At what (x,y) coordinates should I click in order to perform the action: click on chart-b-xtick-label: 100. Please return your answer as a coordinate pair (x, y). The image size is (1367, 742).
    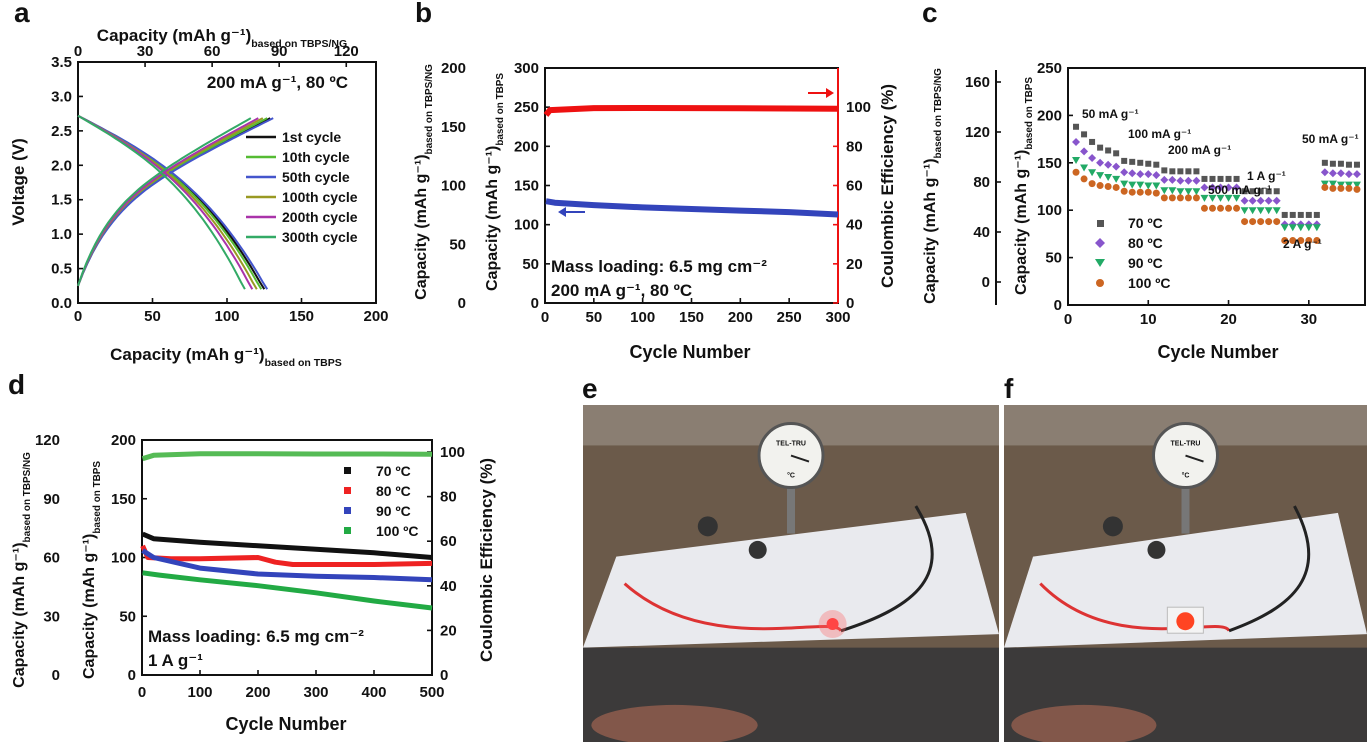
    Looking at the image, I should click on (642, 317).